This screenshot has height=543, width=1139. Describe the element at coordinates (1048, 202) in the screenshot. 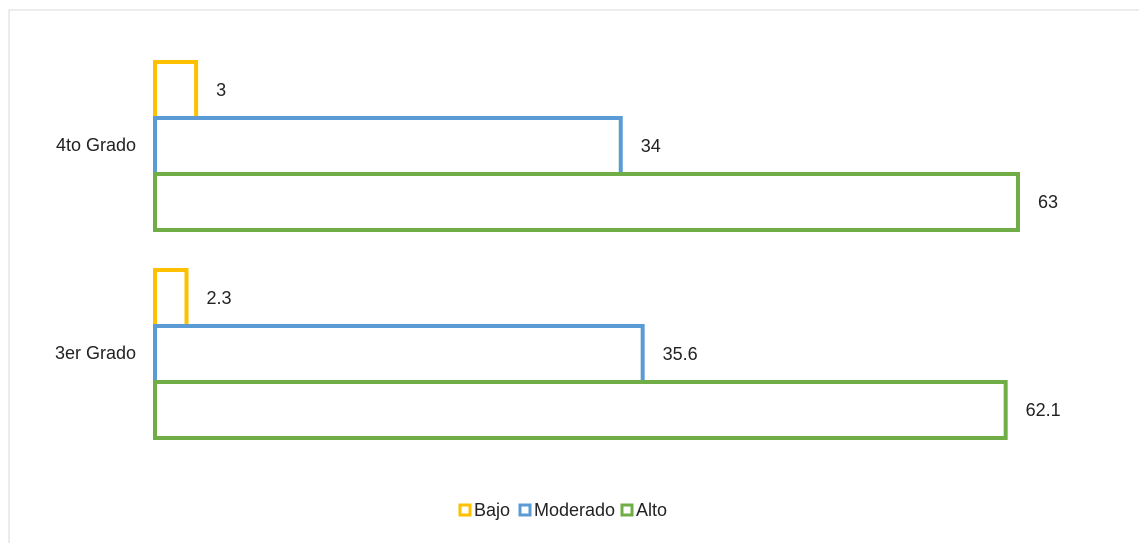

I see `data-label: 63` at that location.